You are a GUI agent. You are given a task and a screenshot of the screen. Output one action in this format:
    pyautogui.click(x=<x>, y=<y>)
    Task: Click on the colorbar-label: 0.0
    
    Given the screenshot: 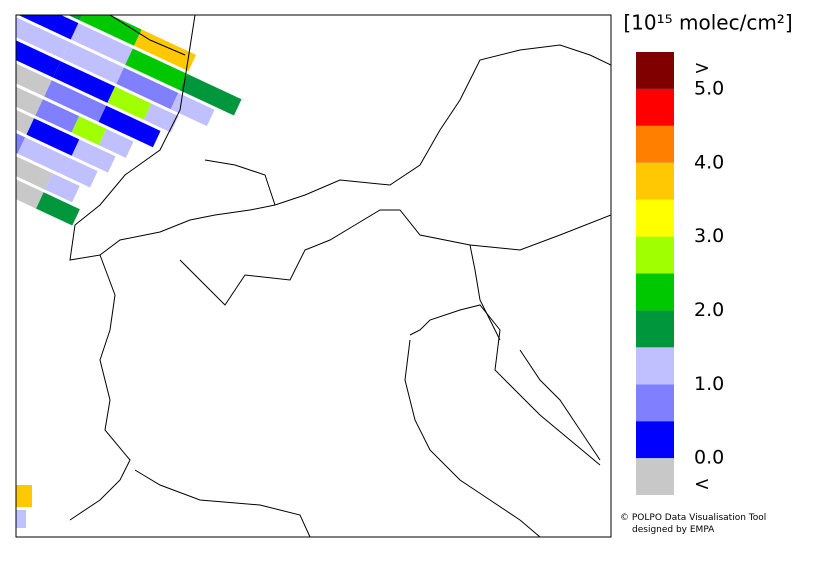 What is the action you would take?
    pyautogui.click(x=709, y=458)
    